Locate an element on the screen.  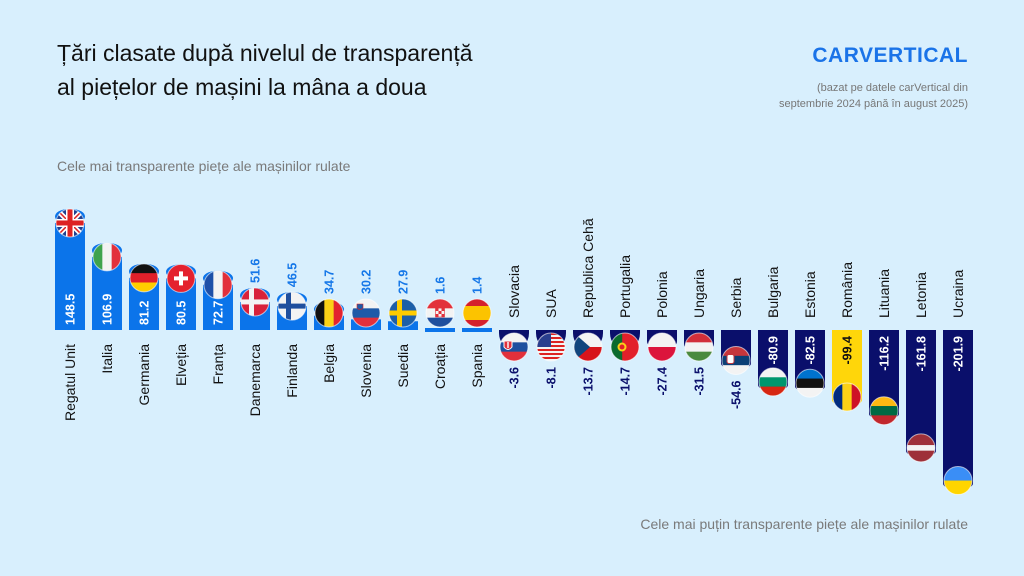
flag-bulgaria-icon is located at coordinates (773, 382).